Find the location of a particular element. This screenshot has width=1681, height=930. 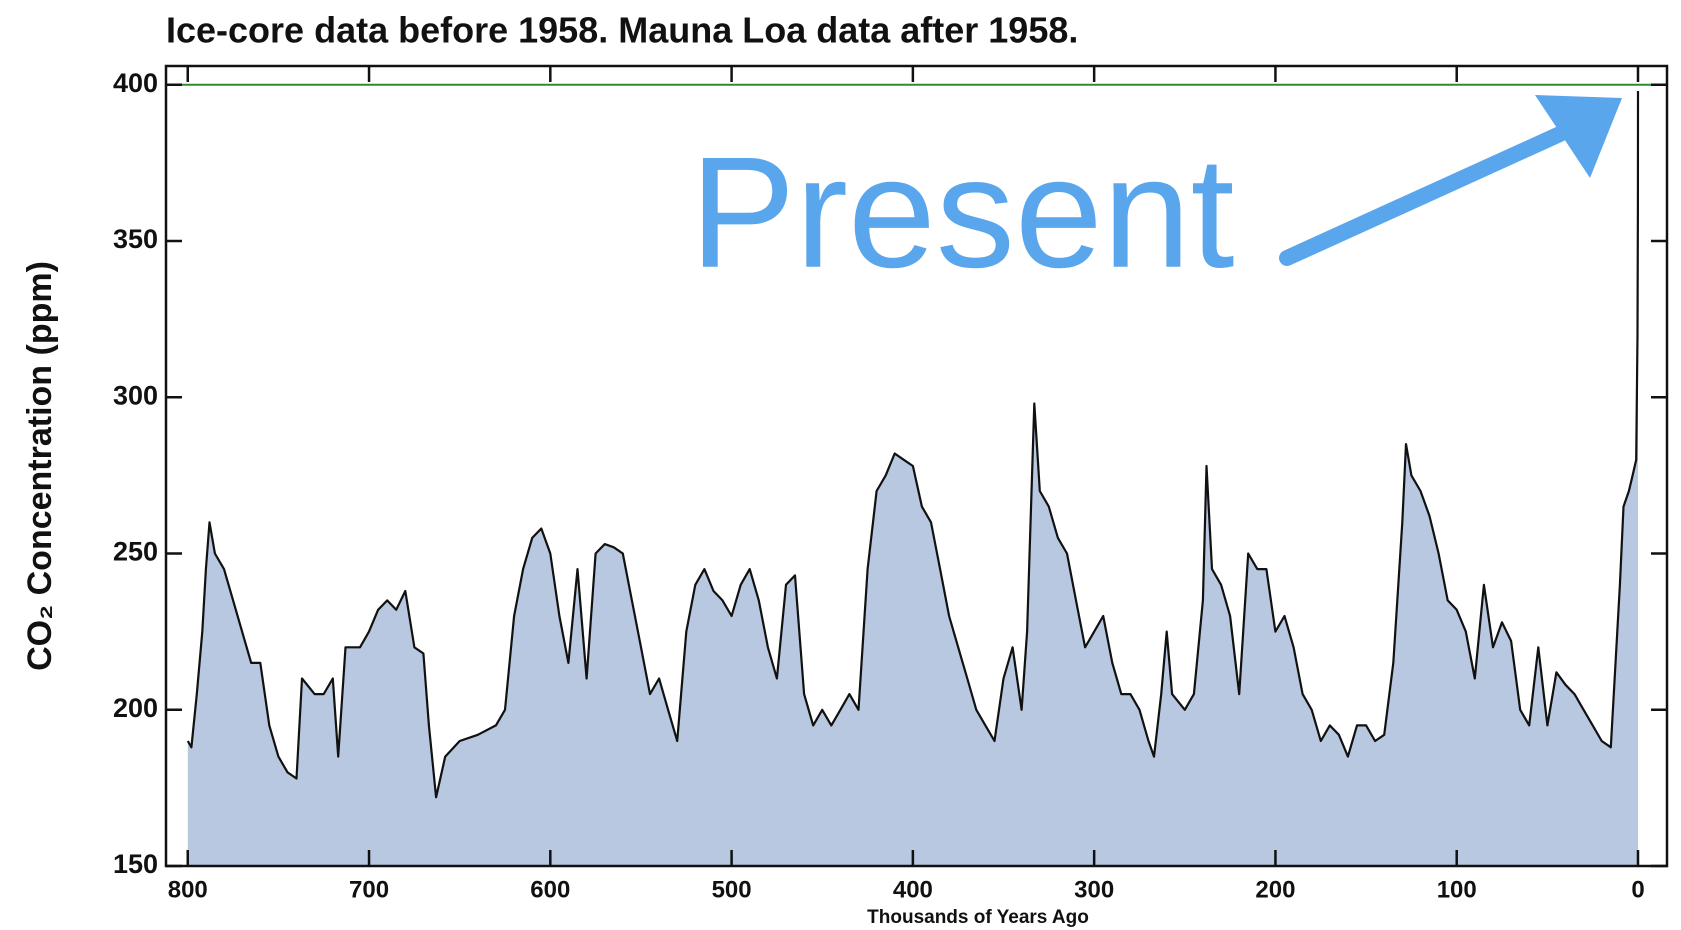

x-tick-label: 200 is located at coordinates (1275, 889).